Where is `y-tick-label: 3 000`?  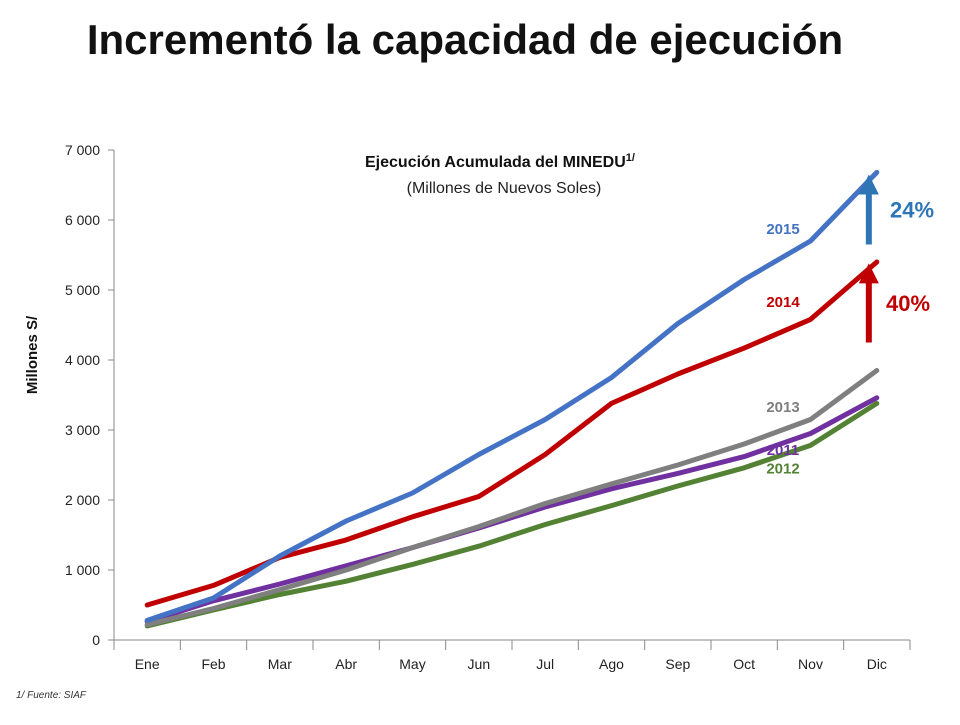 y-tick-label: 3 000 is located at coordinates (82, 430).